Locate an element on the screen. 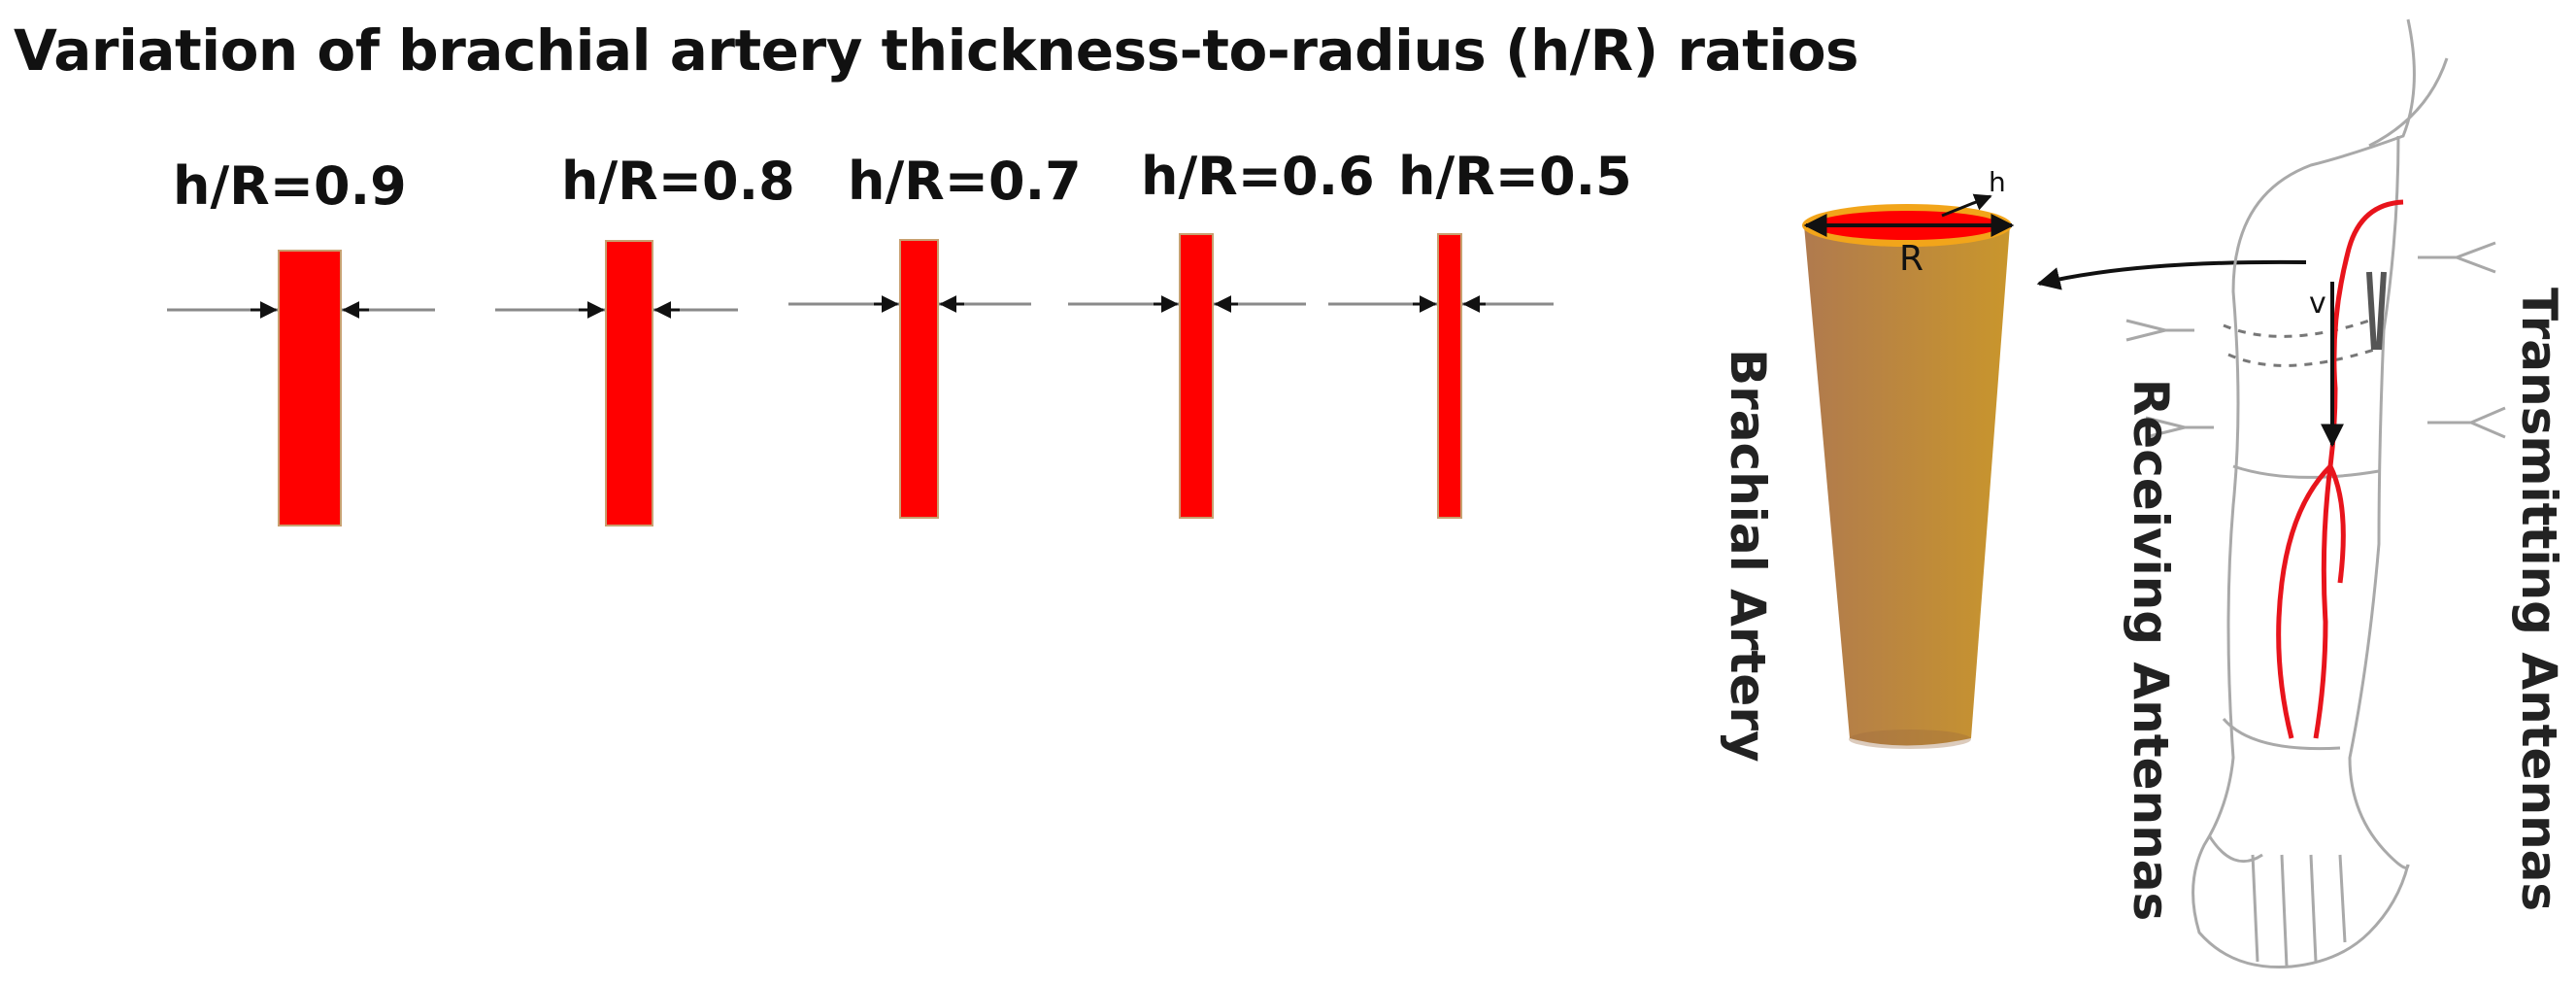 The width and height of the screenshot is (2576, 985). ratio-label-0.5: h/R=0.5 is located at coordinates (1515, 176).